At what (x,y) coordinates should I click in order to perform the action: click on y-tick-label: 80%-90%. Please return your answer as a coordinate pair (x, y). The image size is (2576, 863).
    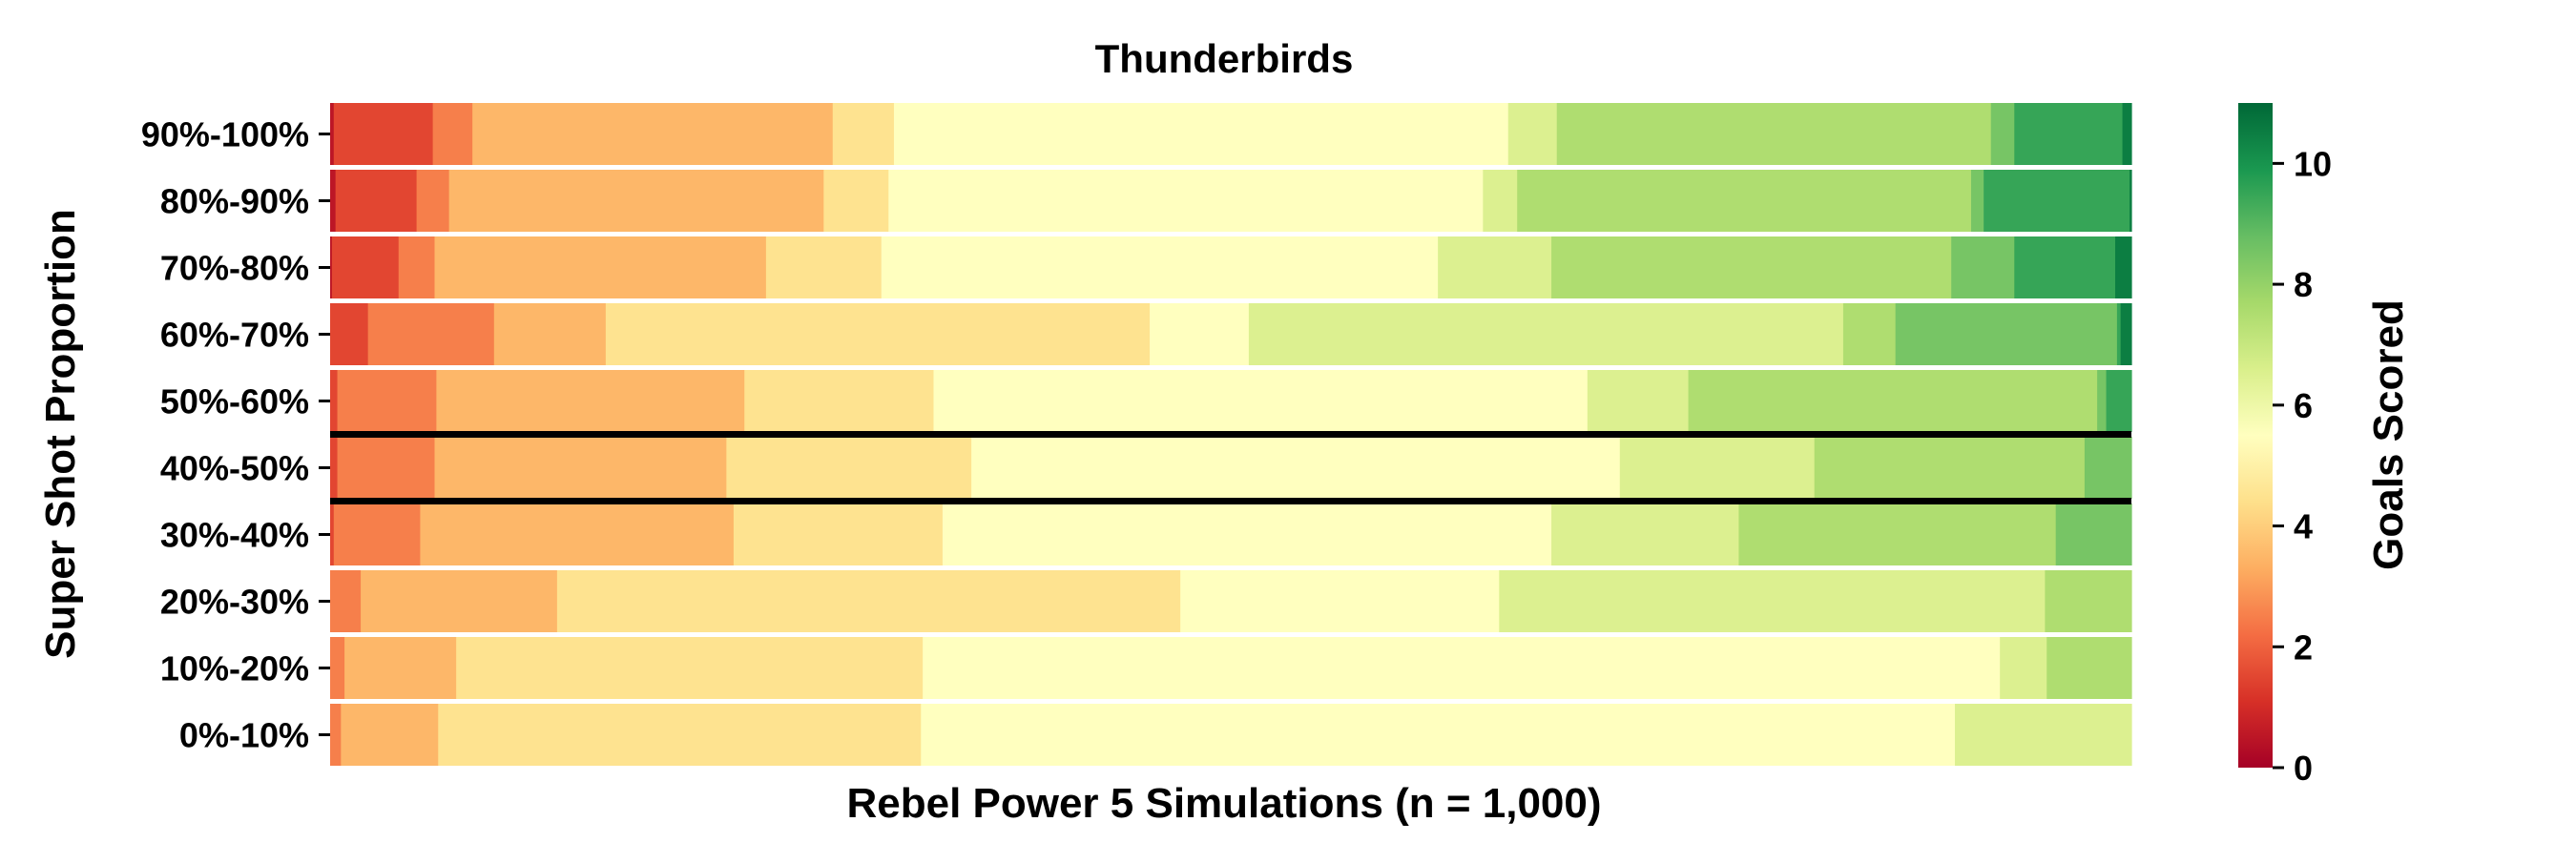
    Looking at the image, I should click on (234, 201).